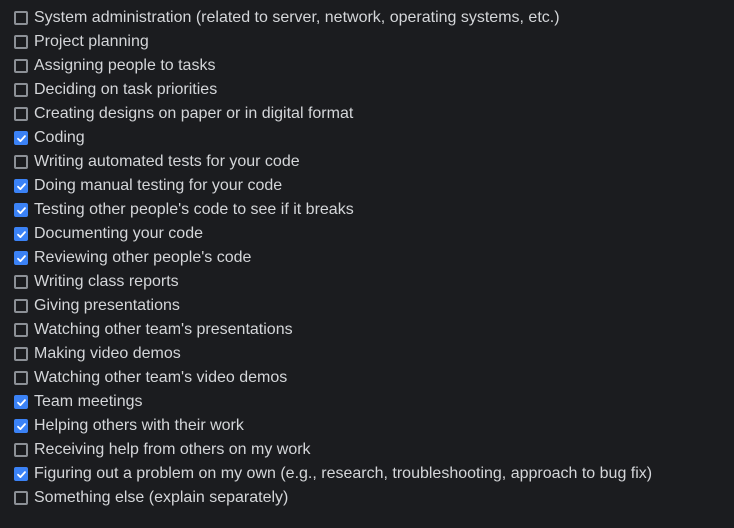  Describe the element at coordinates (91, 41) in the screenshot. I see `checkbox-label: Project planning` at that location.